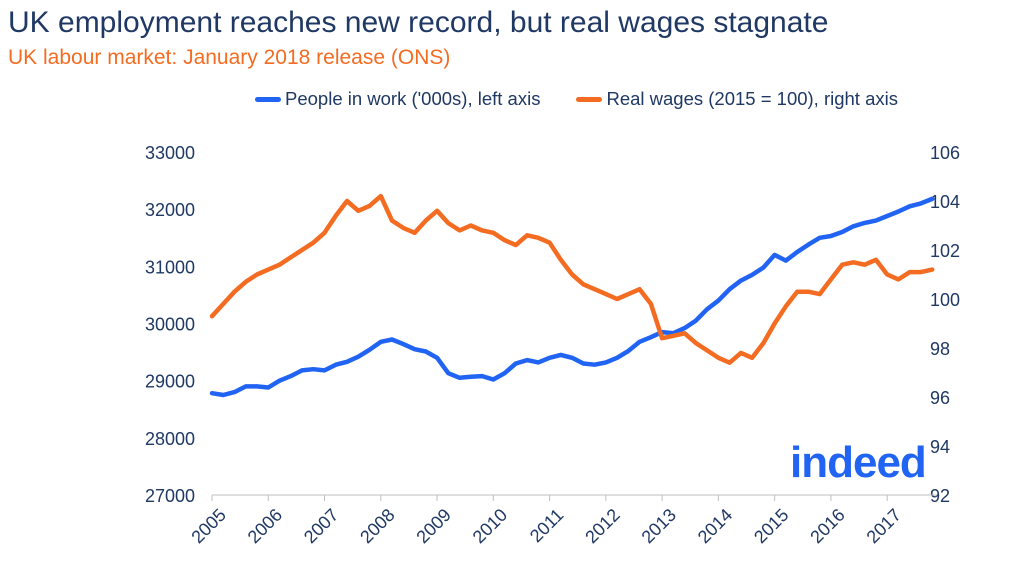  I want to click on right-axis-tick-label: 96, so click(940, 398).